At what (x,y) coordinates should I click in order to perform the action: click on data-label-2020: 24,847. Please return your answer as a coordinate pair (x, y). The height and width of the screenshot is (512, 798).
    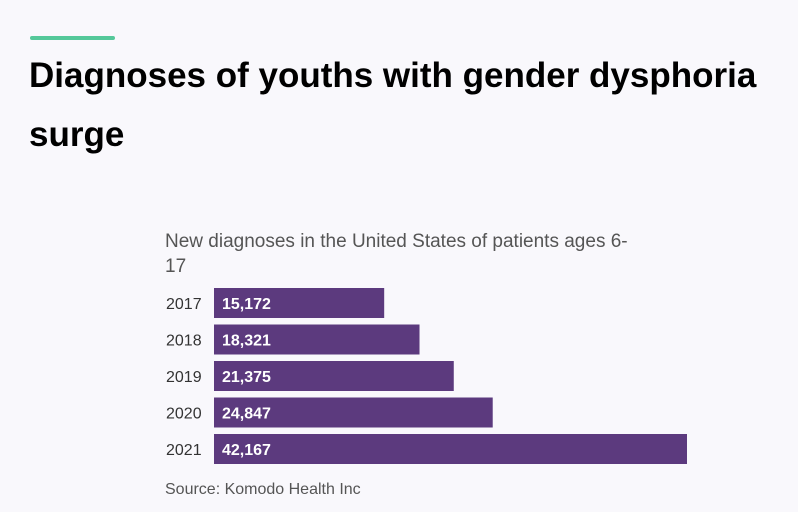
    Looking at the image, I should click on (246, 414).